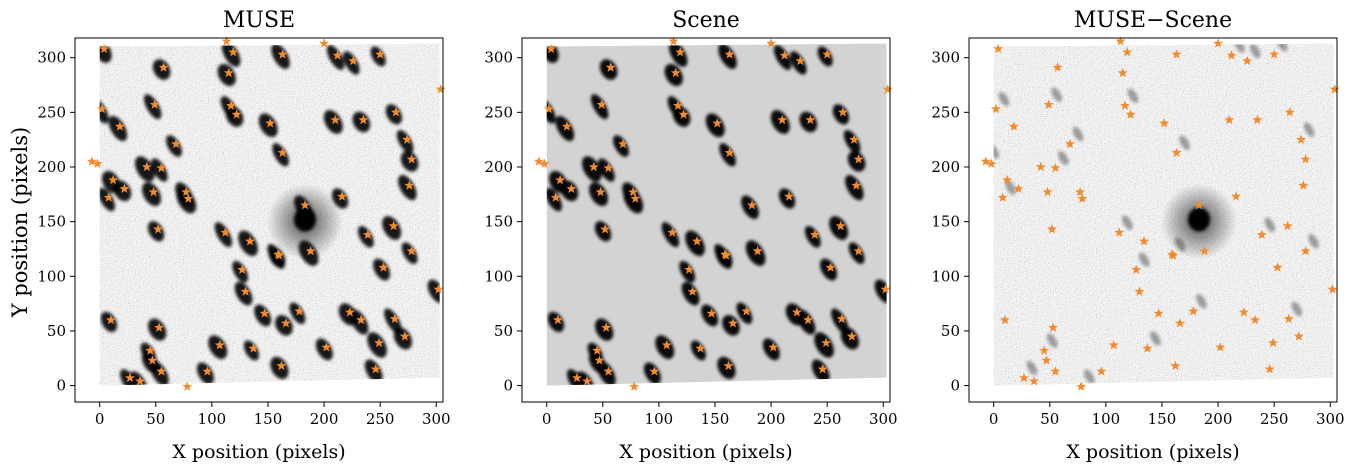  Describe the element at coordinates (602, 419) in the screenshot. I see `x-tick-label: 50` at that location.